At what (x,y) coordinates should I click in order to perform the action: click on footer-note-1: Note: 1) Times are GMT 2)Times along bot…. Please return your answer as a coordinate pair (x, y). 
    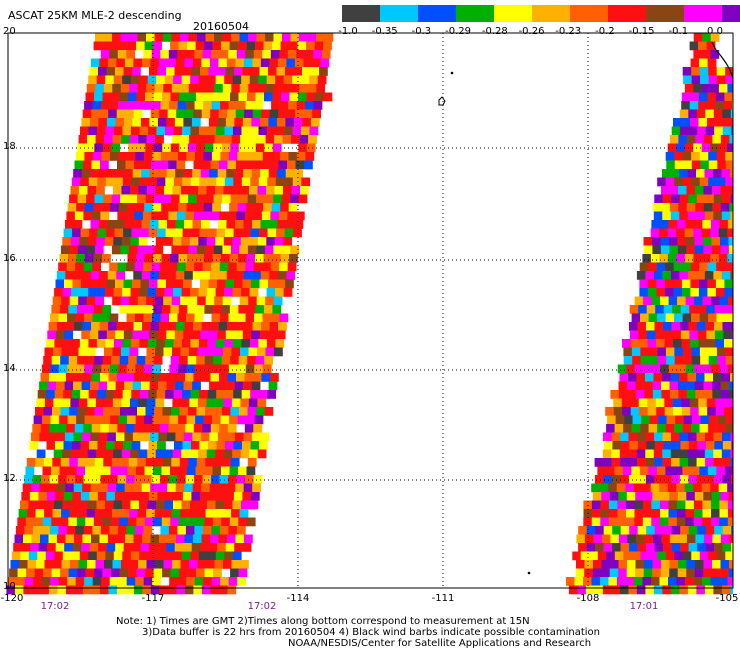
    Looking at the image, I should click on (323, 621).